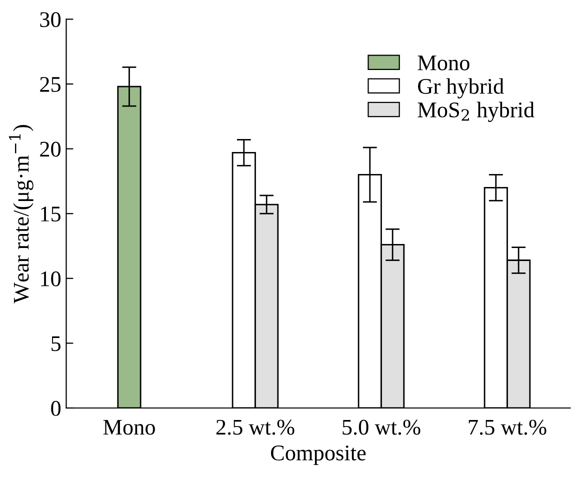 This screenshot has height=480, width=576. What do you see at coordinates (50, 84) in the screenshot?
I see `y-tick-label: 25` at bounding box center [50, 84].